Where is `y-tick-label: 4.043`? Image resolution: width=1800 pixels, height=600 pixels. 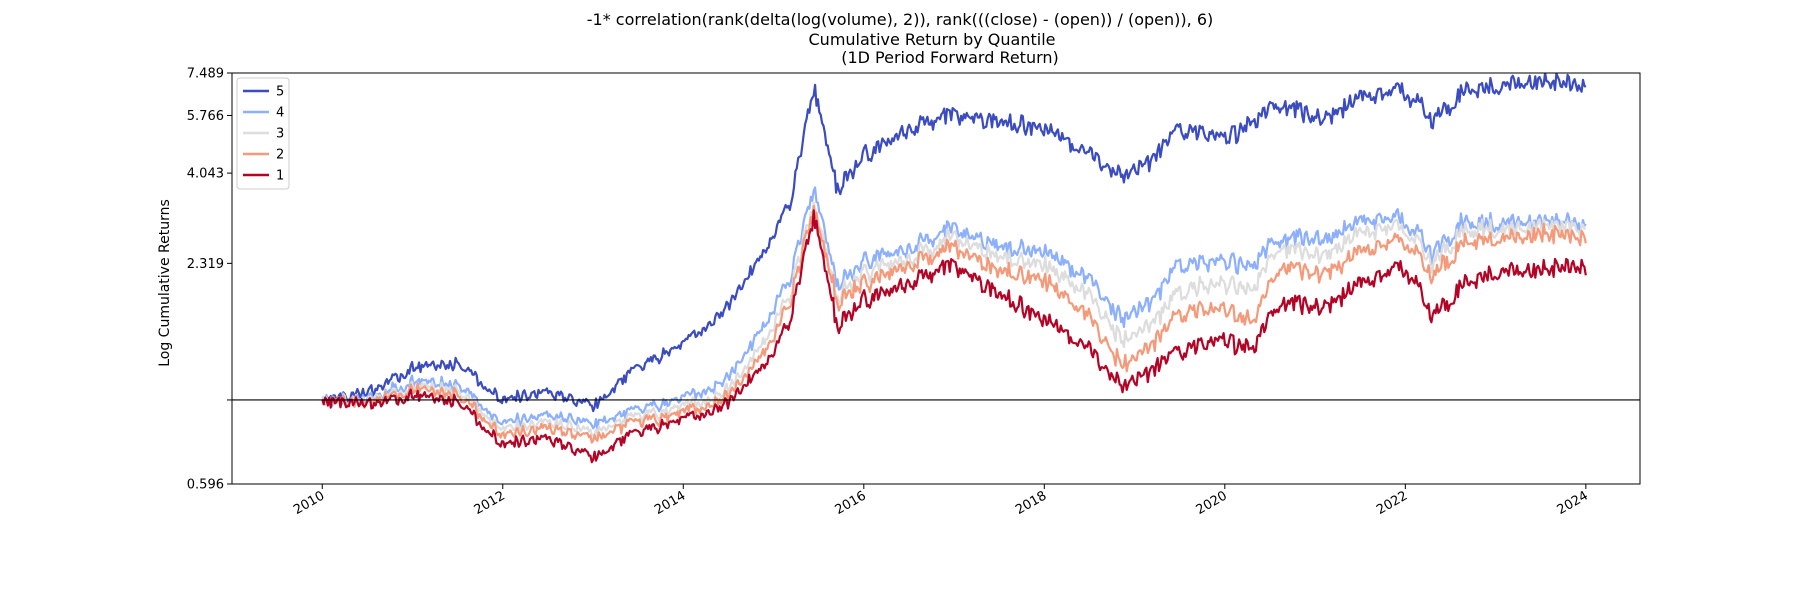 y-tick-label: 4.043 is located at coordinates (205, 174).